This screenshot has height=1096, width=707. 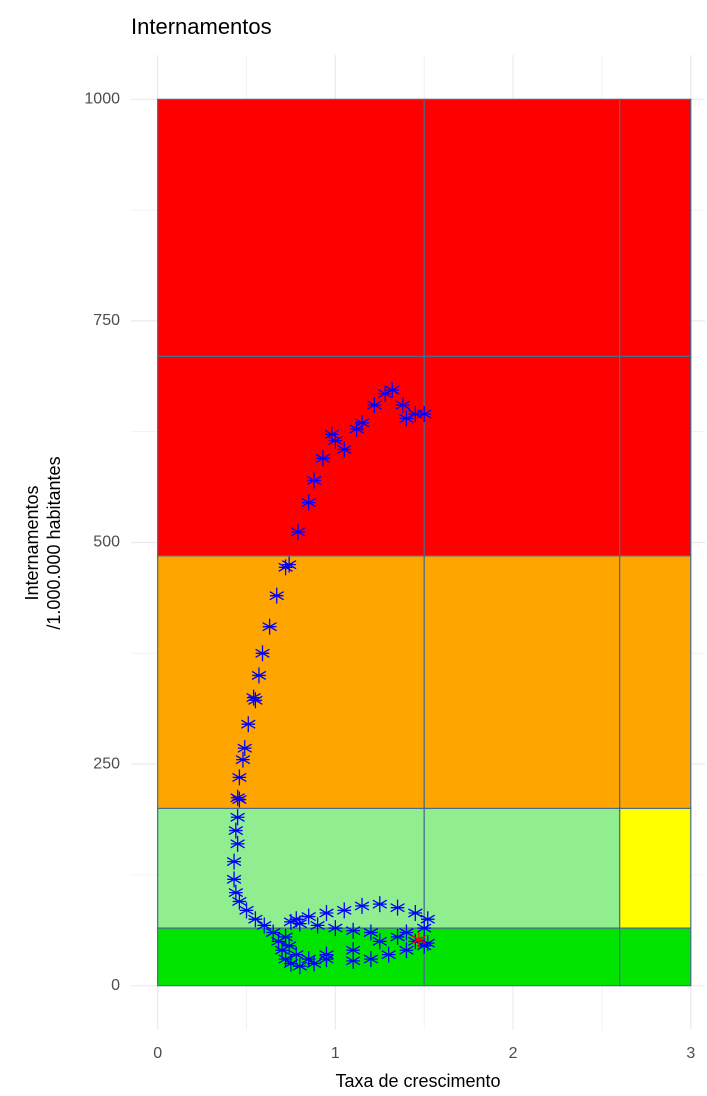 I want to click on x-tick-label: 1, so click(x=335, y=1053).